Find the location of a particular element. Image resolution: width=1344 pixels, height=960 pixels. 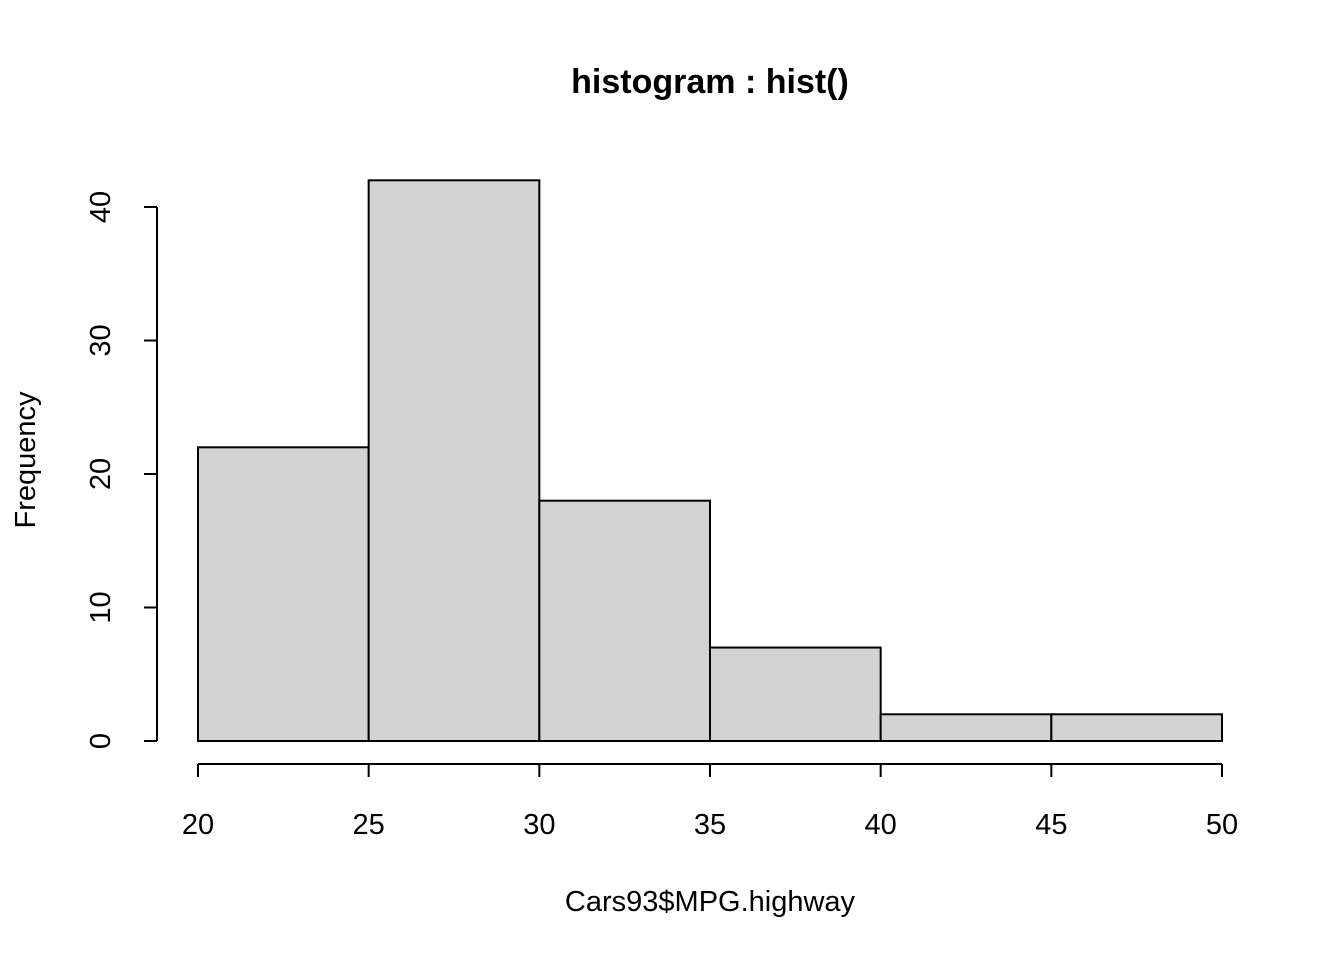

y-tick-label: 40 is located at coordinates (101, 207).